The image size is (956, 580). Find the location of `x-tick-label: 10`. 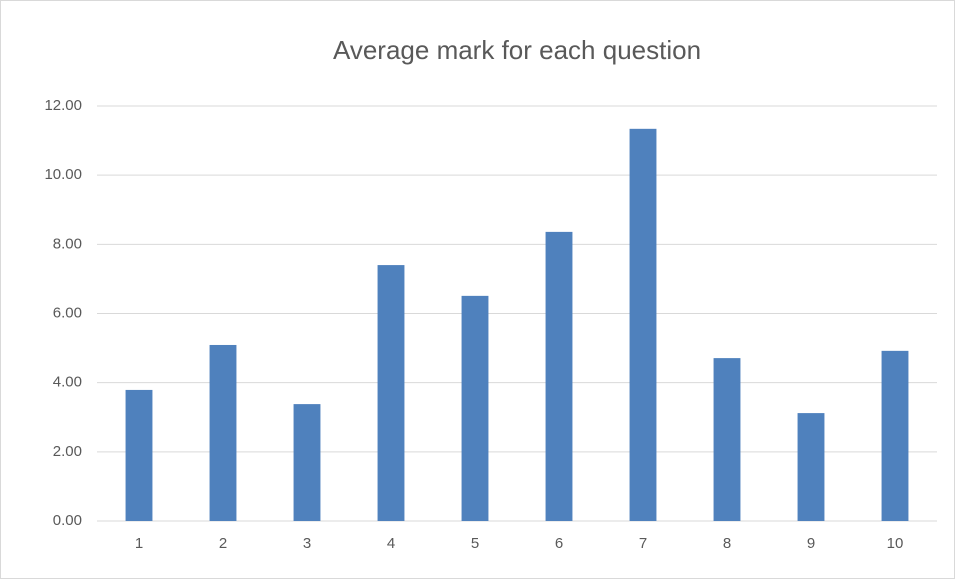

x-tick-label: 10 is located at coordinates (895, 543).